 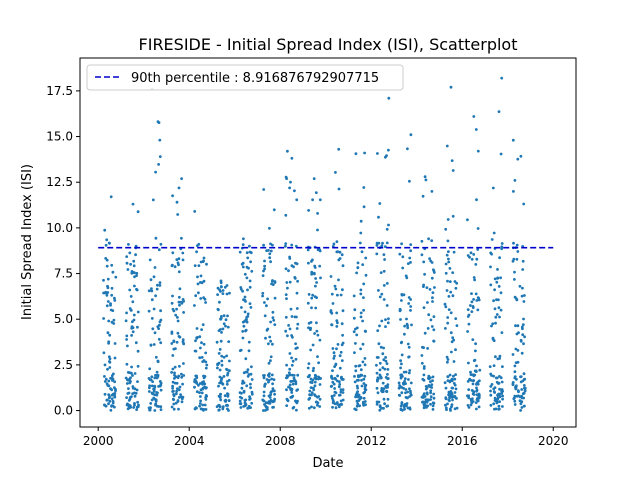 What do you see at coordinates (326, 437) in the screenshot?
I see `x-axis: 2000 2004 2008 2012 2016 2020` at bounding box center [326, 437].